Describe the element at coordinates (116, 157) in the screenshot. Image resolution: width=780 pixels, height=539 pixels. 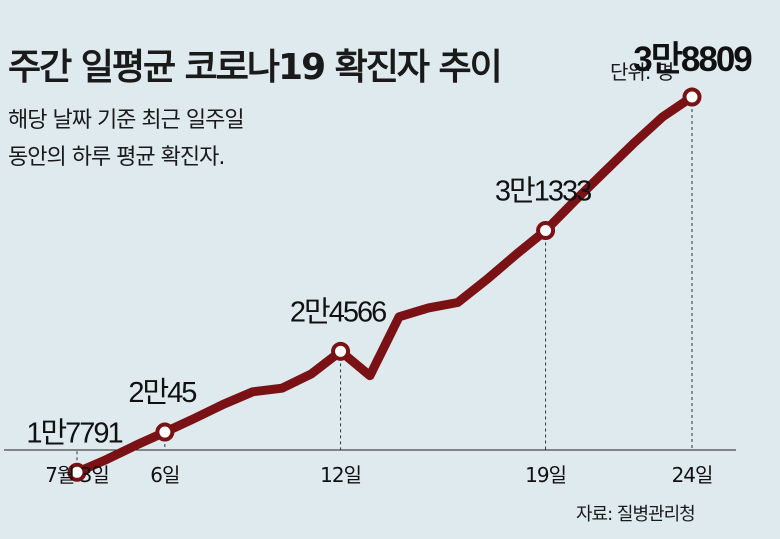
I see `subtitle-line-2: 동안의 하루 평균 확진자.` at that location.